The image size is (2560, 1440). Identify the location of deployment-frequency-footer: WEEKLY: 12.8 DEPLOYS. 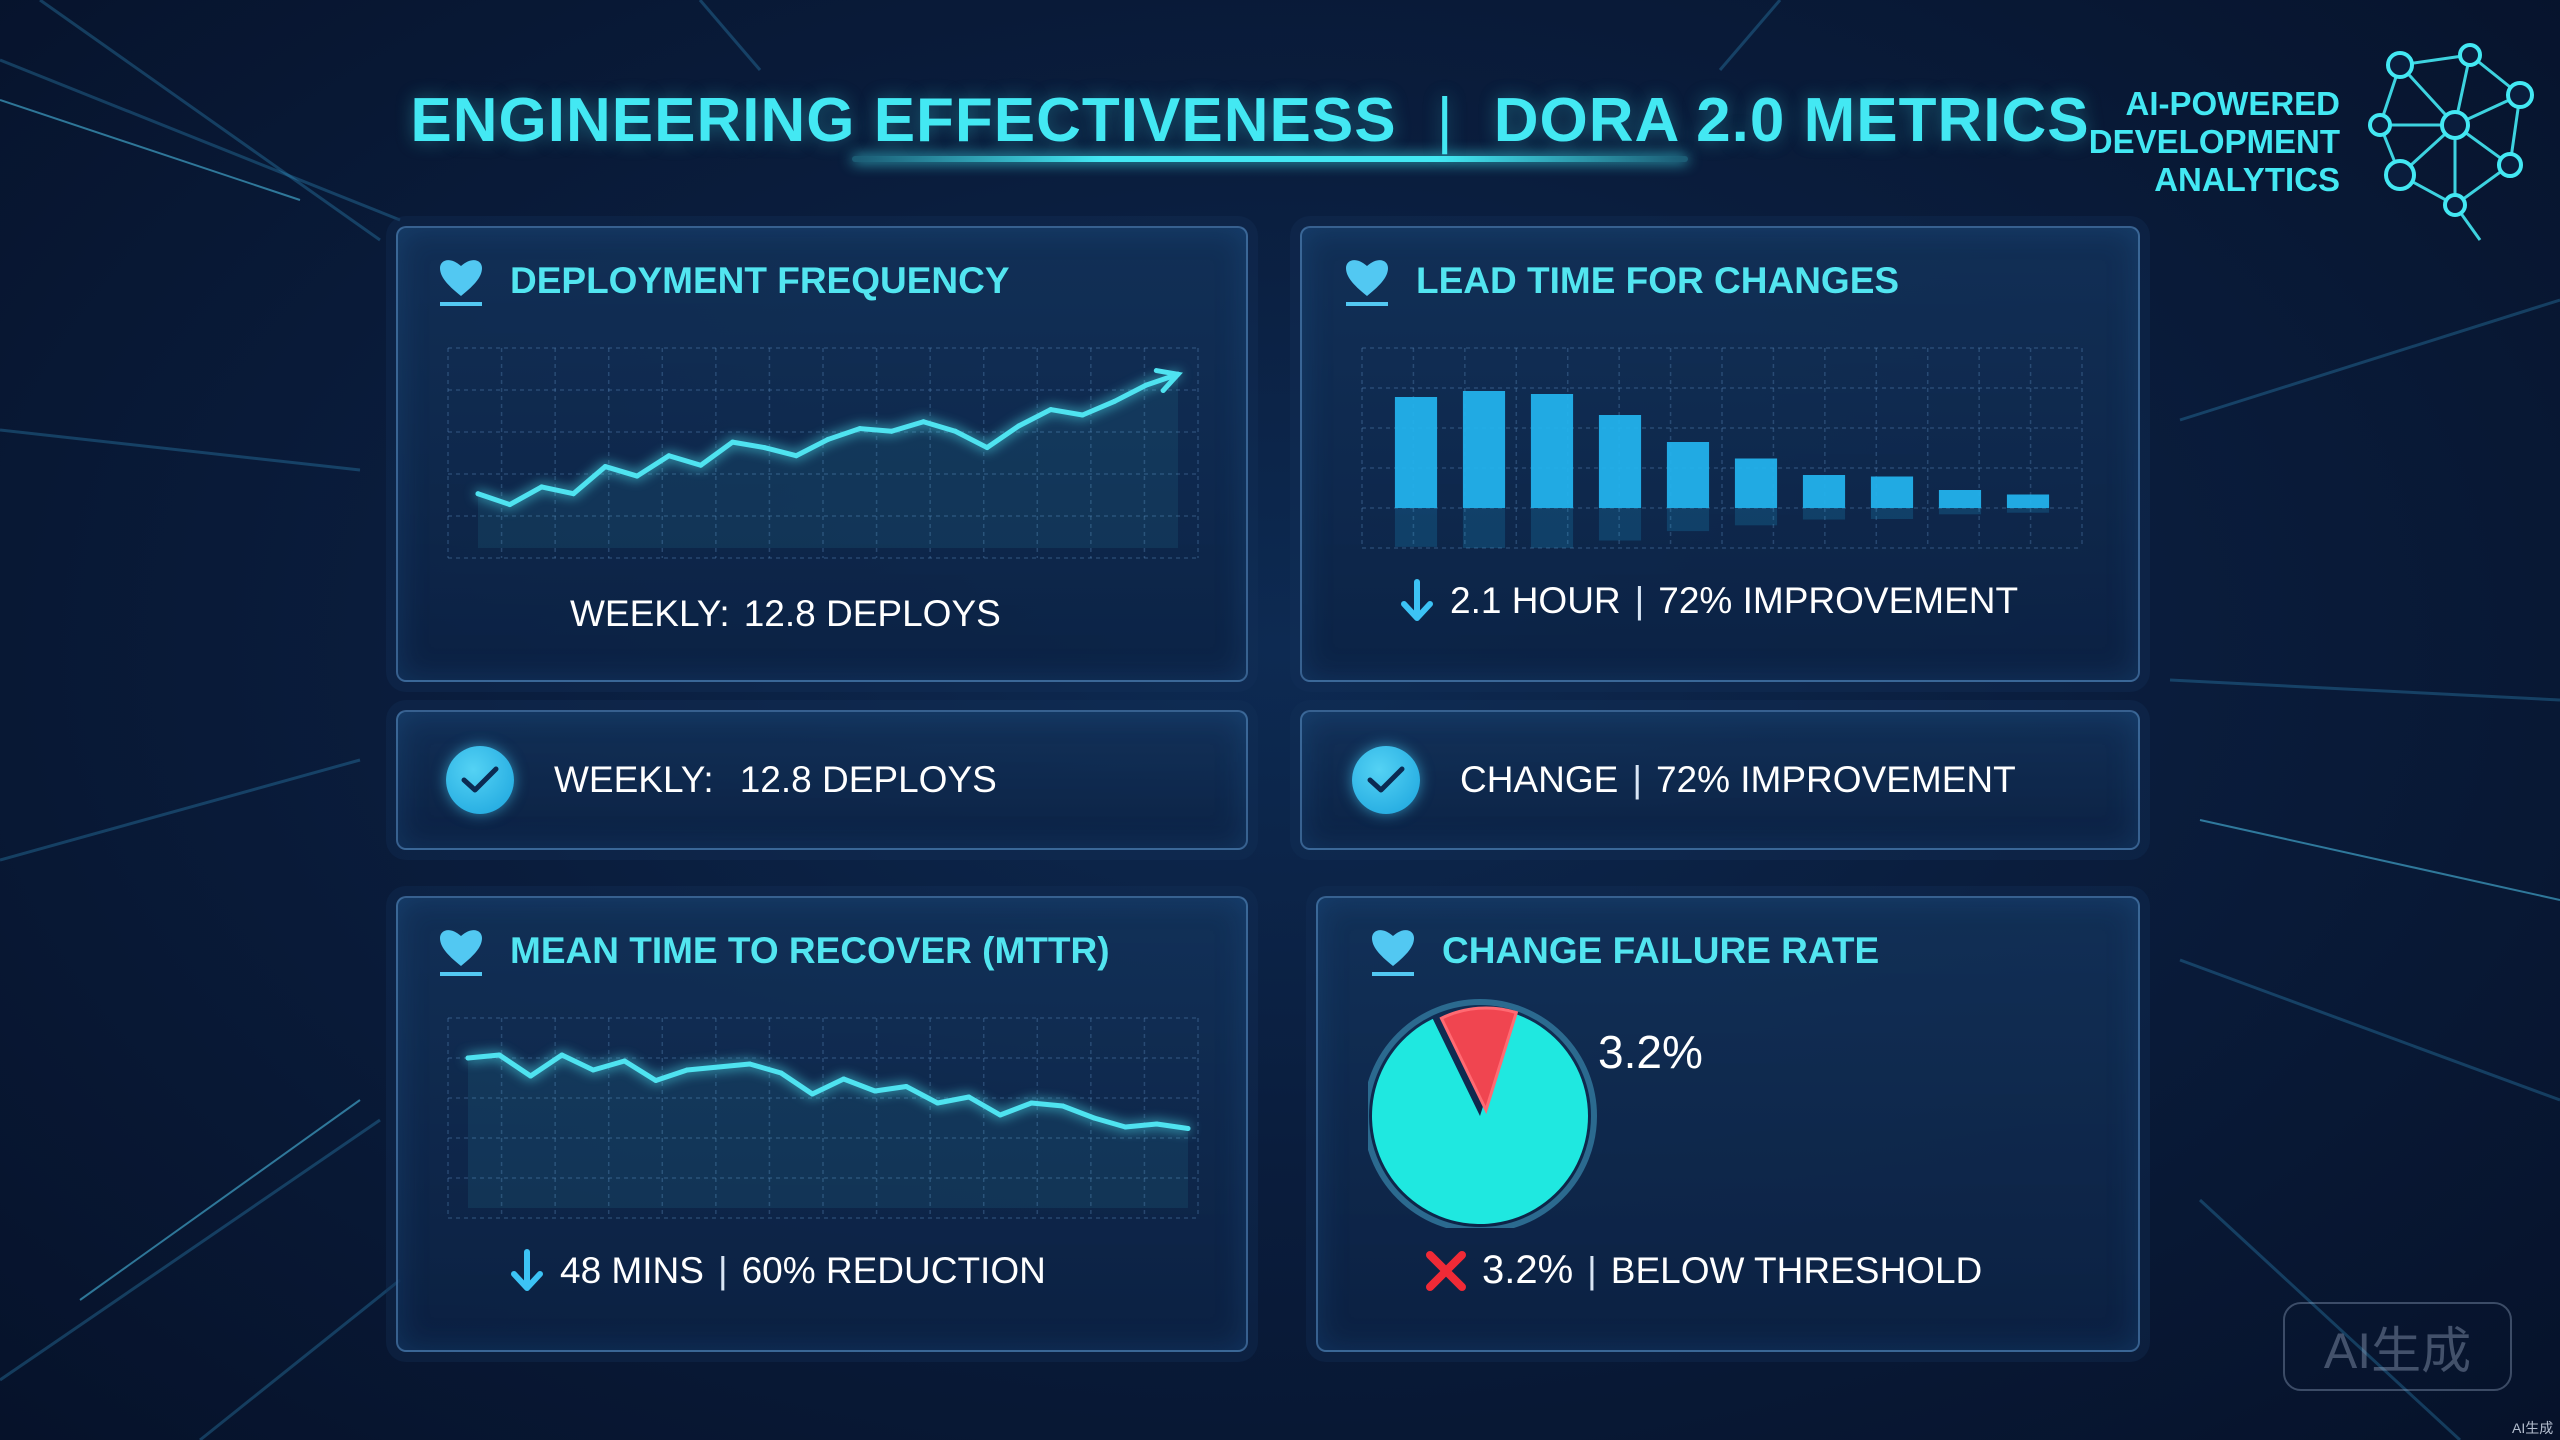
(785, 614).